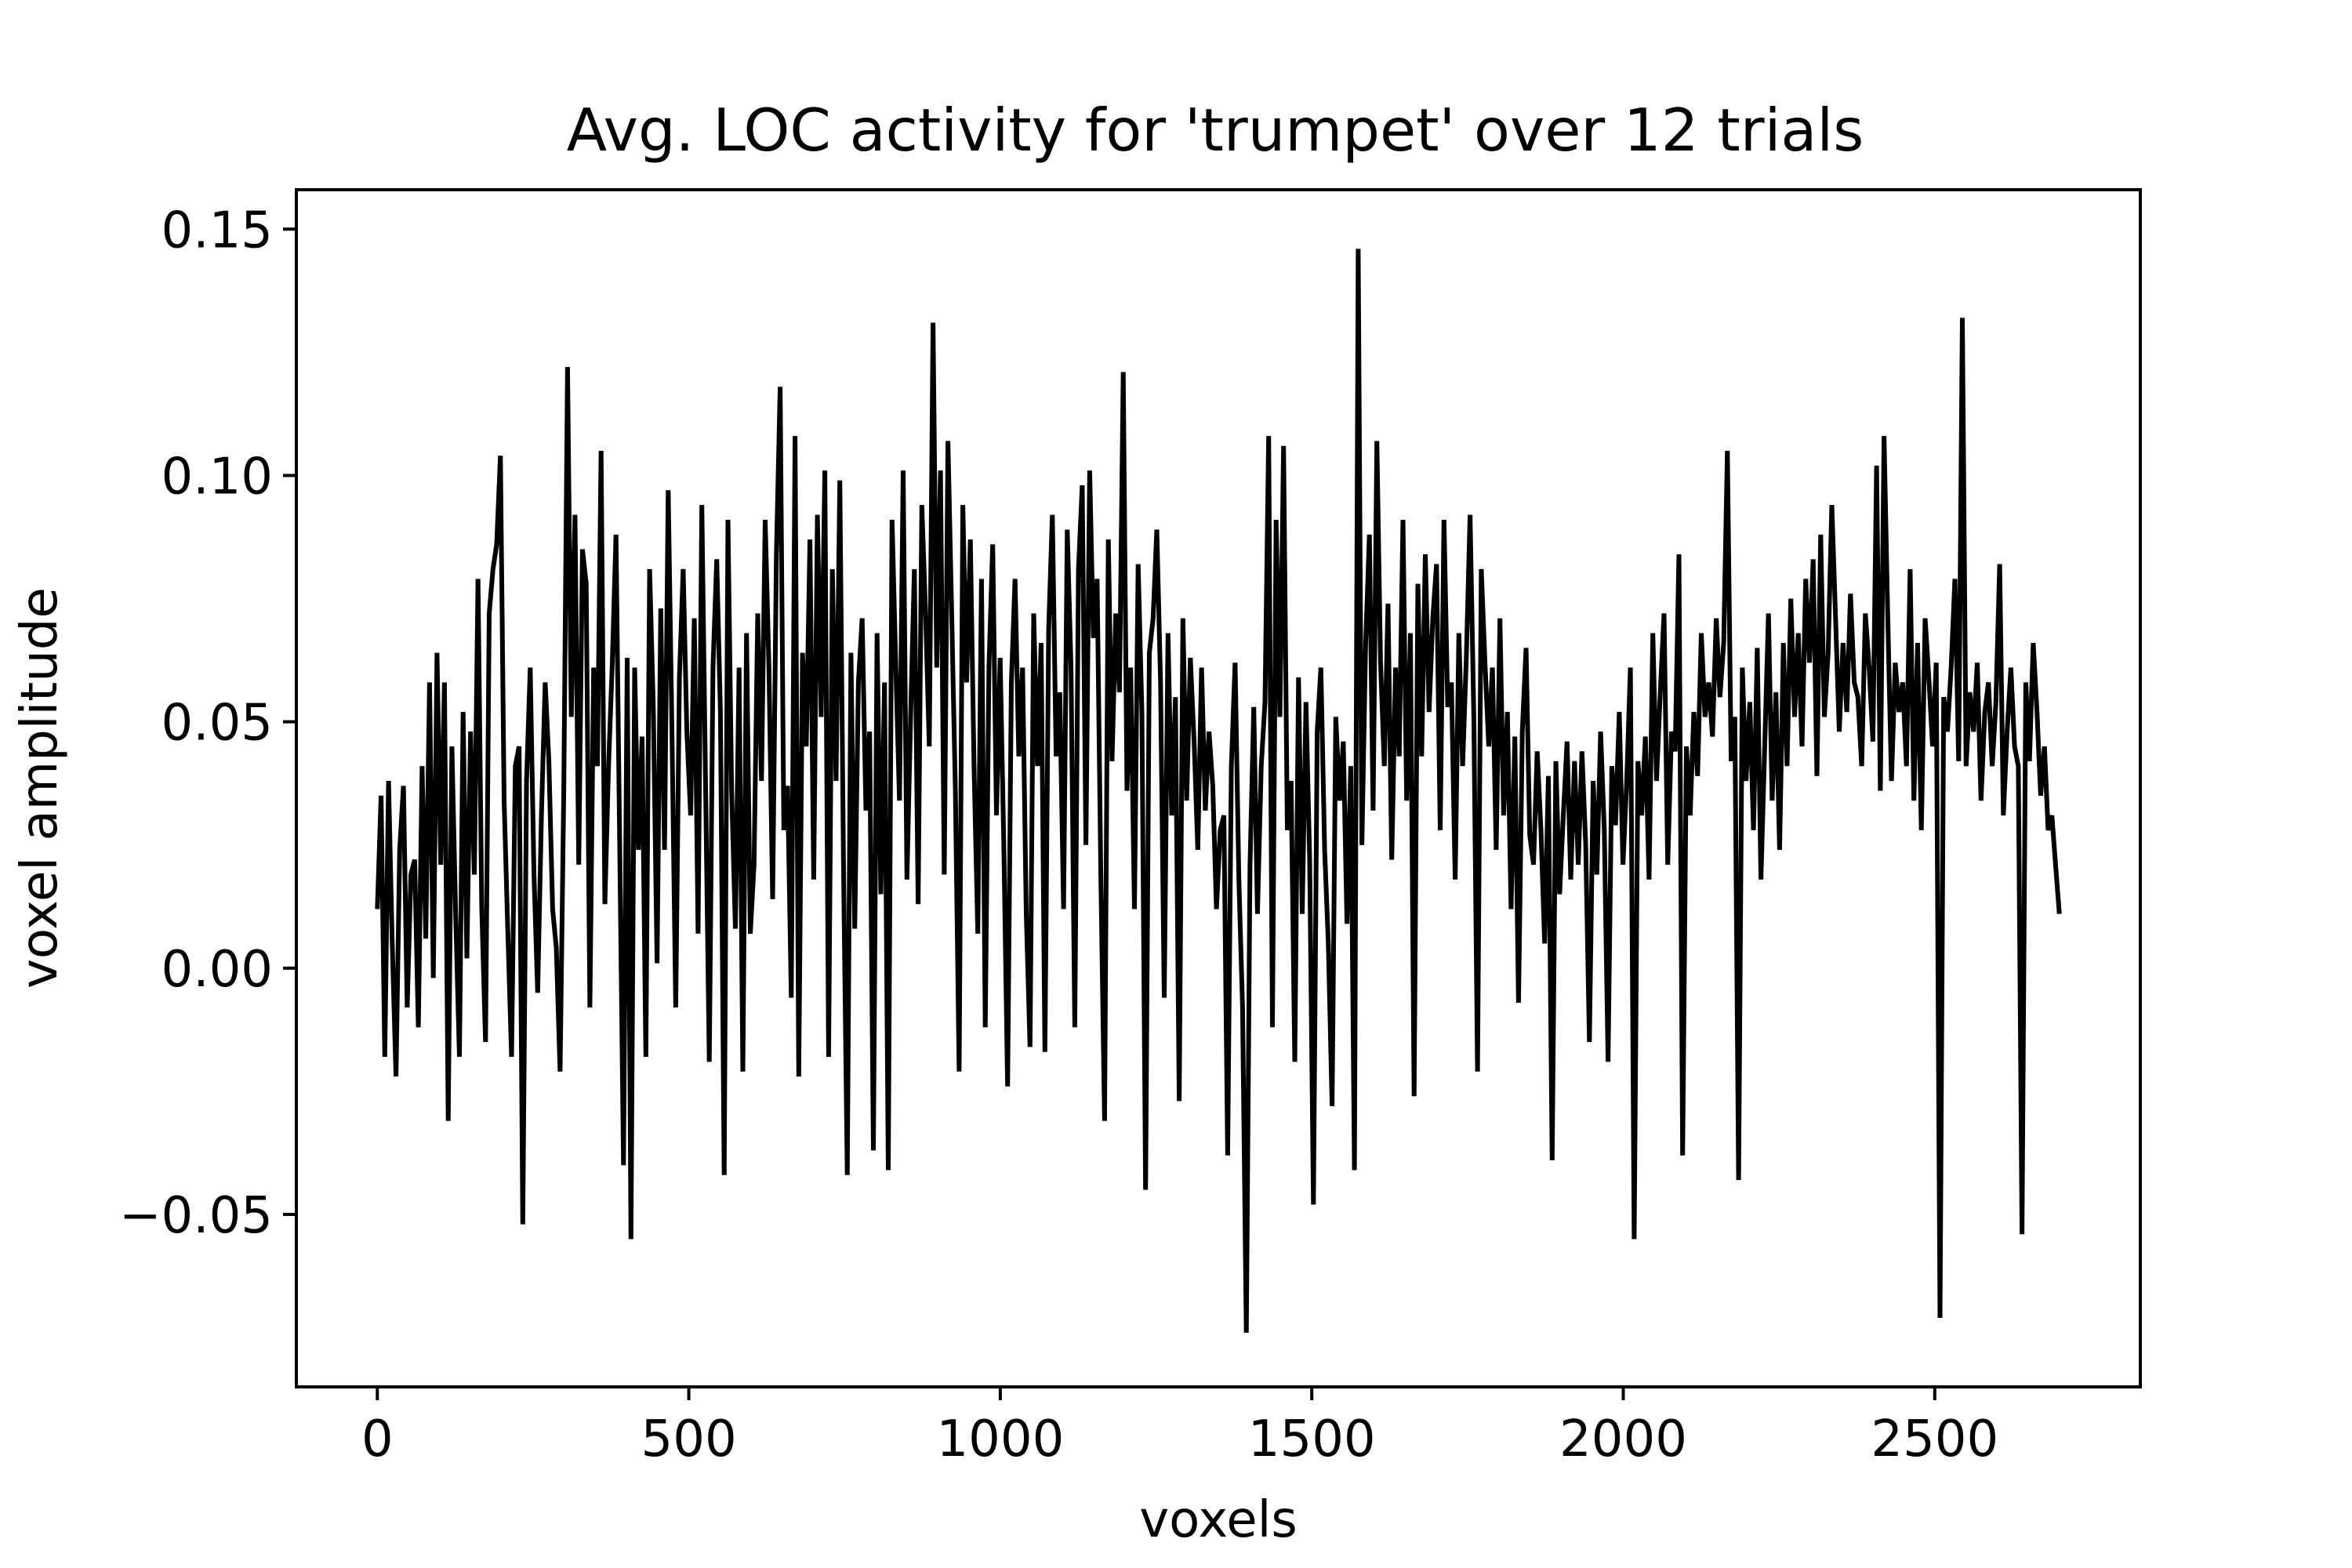 This screenshot has width=2352, height=1568. What do you see at coordinates (689, 1439) in the screenshot?
I see `x-tick-label: 500` at bounding box center [689, 1439].